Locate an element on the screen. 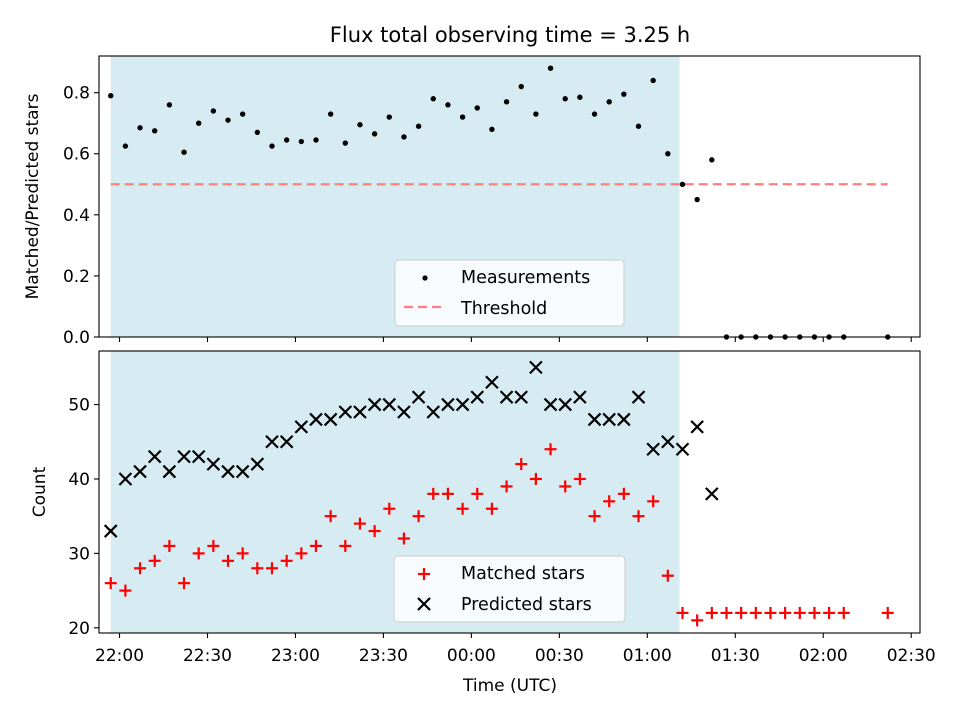 This screenshot has height=720, width=960. x-tick-label: 00:00 is located at coordinates (471, 656).